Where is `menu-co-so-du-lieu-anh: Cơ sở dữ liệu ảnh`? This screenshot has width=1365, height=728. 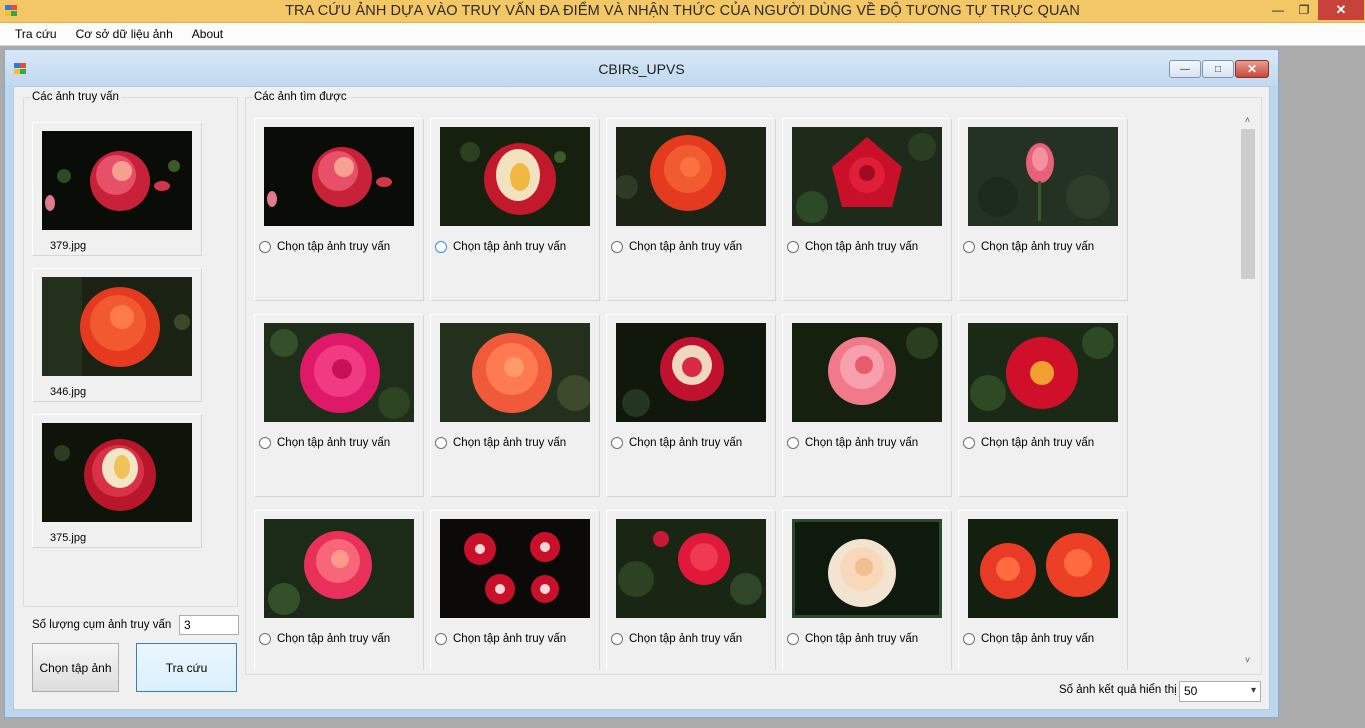
menu-co-so-du-lieu-anh: Cơ sở dữ liệu ảnh is located at coordinates (124, 34).